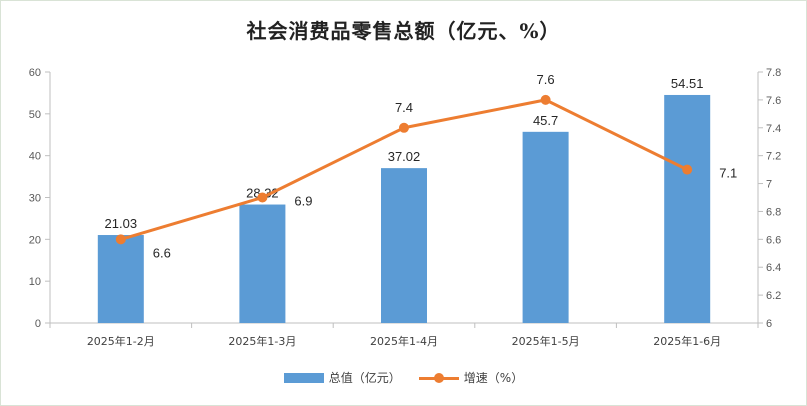 This screenshot has width=807, height=406. Describe the element at coordinates (403, 31) in the screenshot. I see `chart-title: 社会消费品零售总额（亿元、%）` at that location.